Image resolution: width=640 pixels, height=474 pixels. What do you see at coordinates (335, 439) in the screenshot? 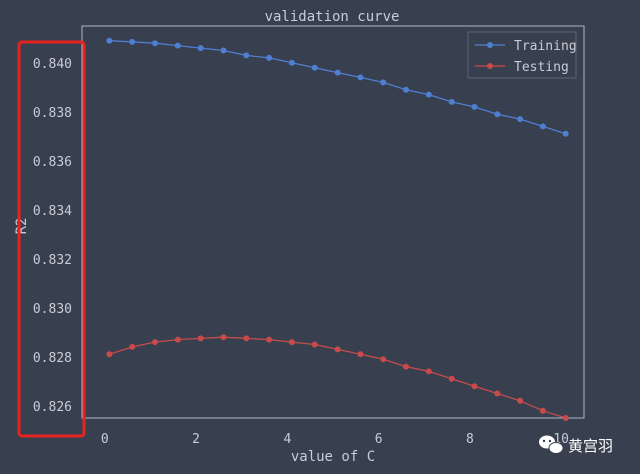
I see `x-axis-ticks: 0 2 4 6 8 10` at bounding box center [335, 439].